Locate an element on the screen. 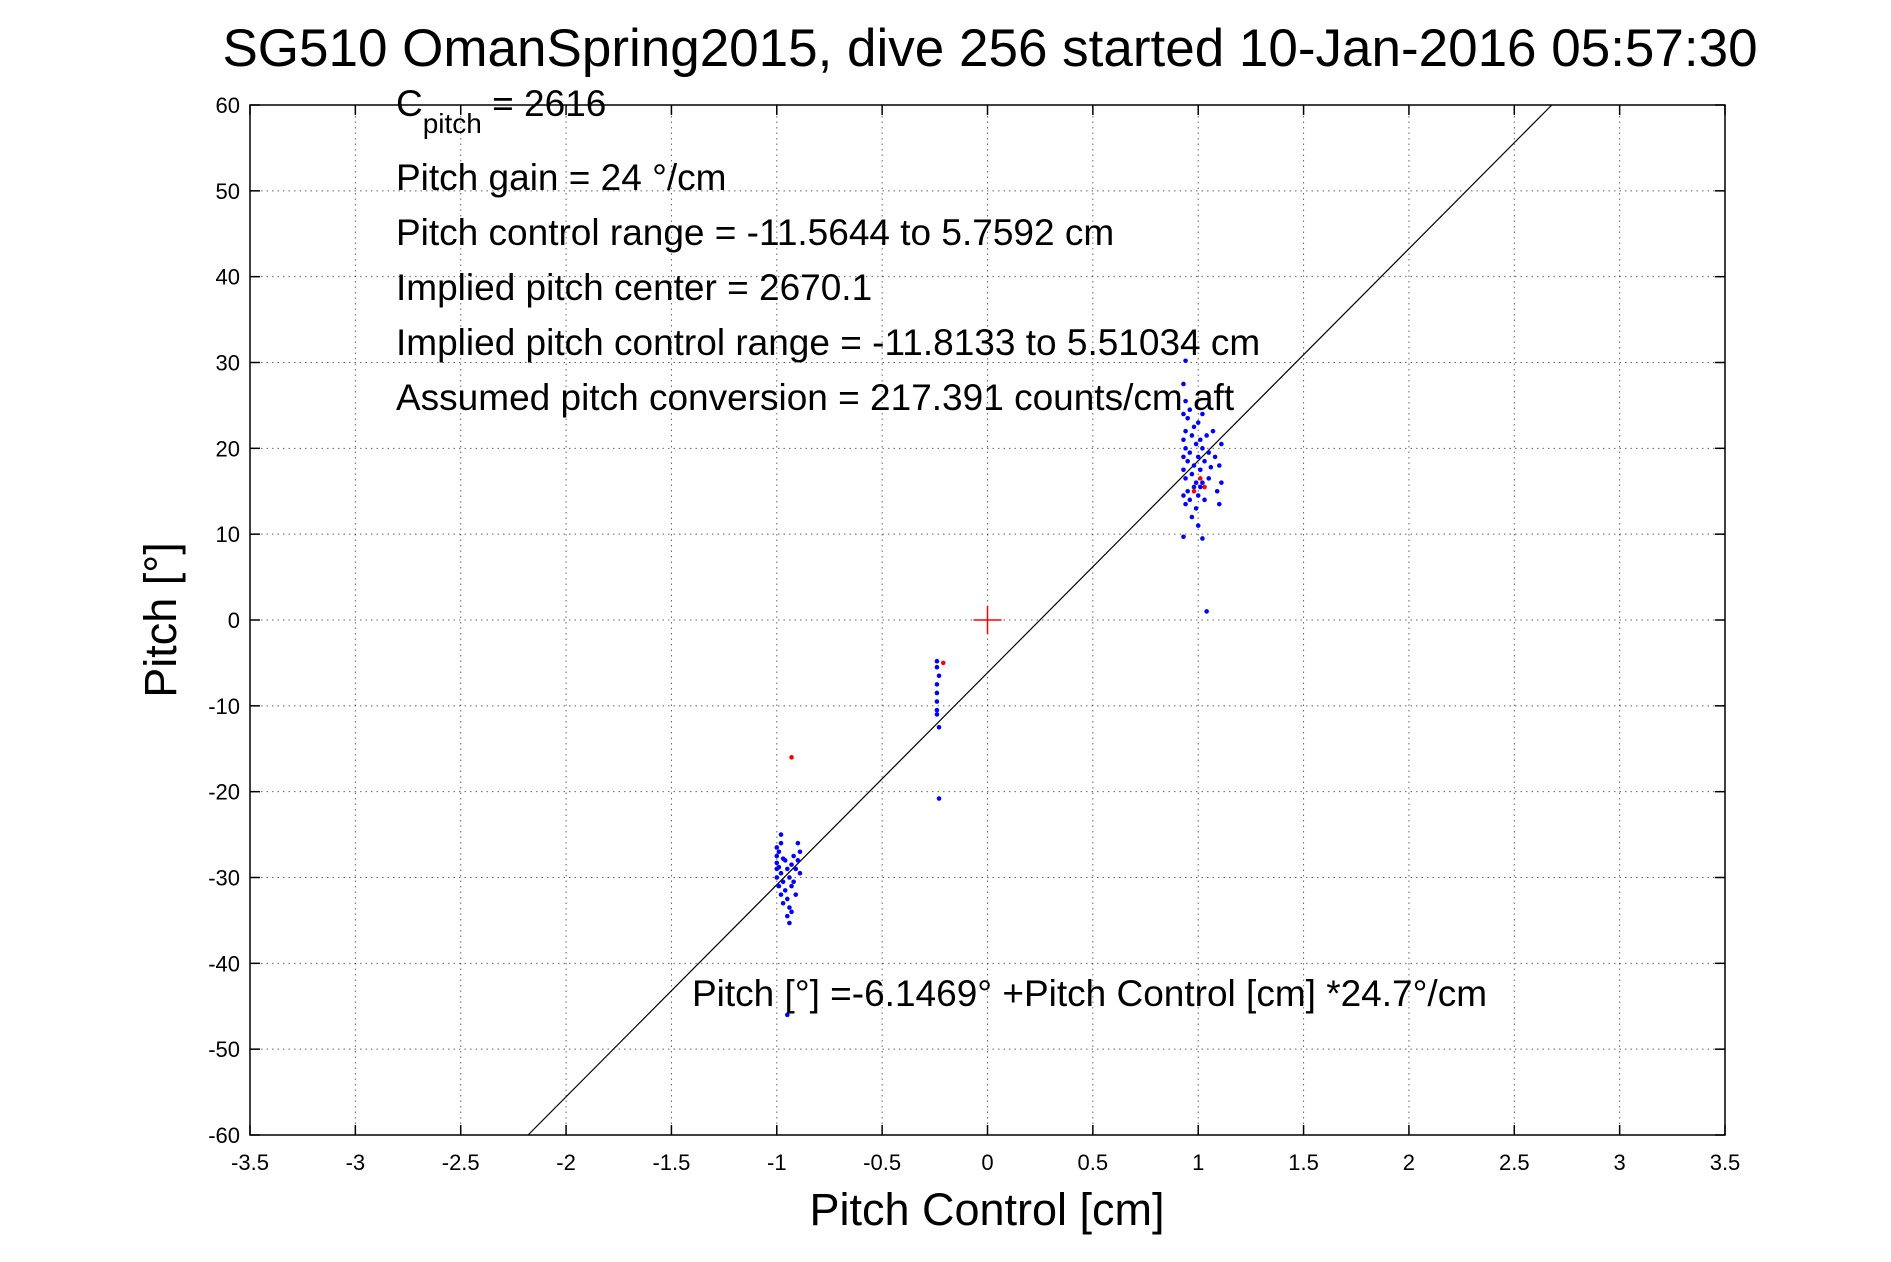 This screenshot has height=1262, width=1891. data-points is located at coordinates (999, 688).